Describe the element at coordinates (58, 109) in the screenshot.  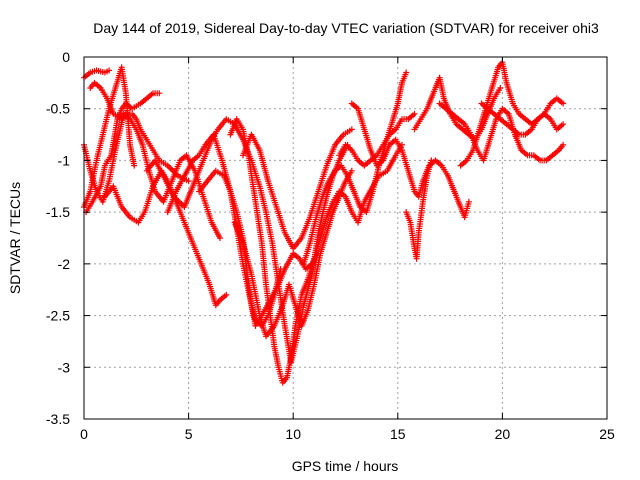
I see `y-tick-label: -0.5` at that location.